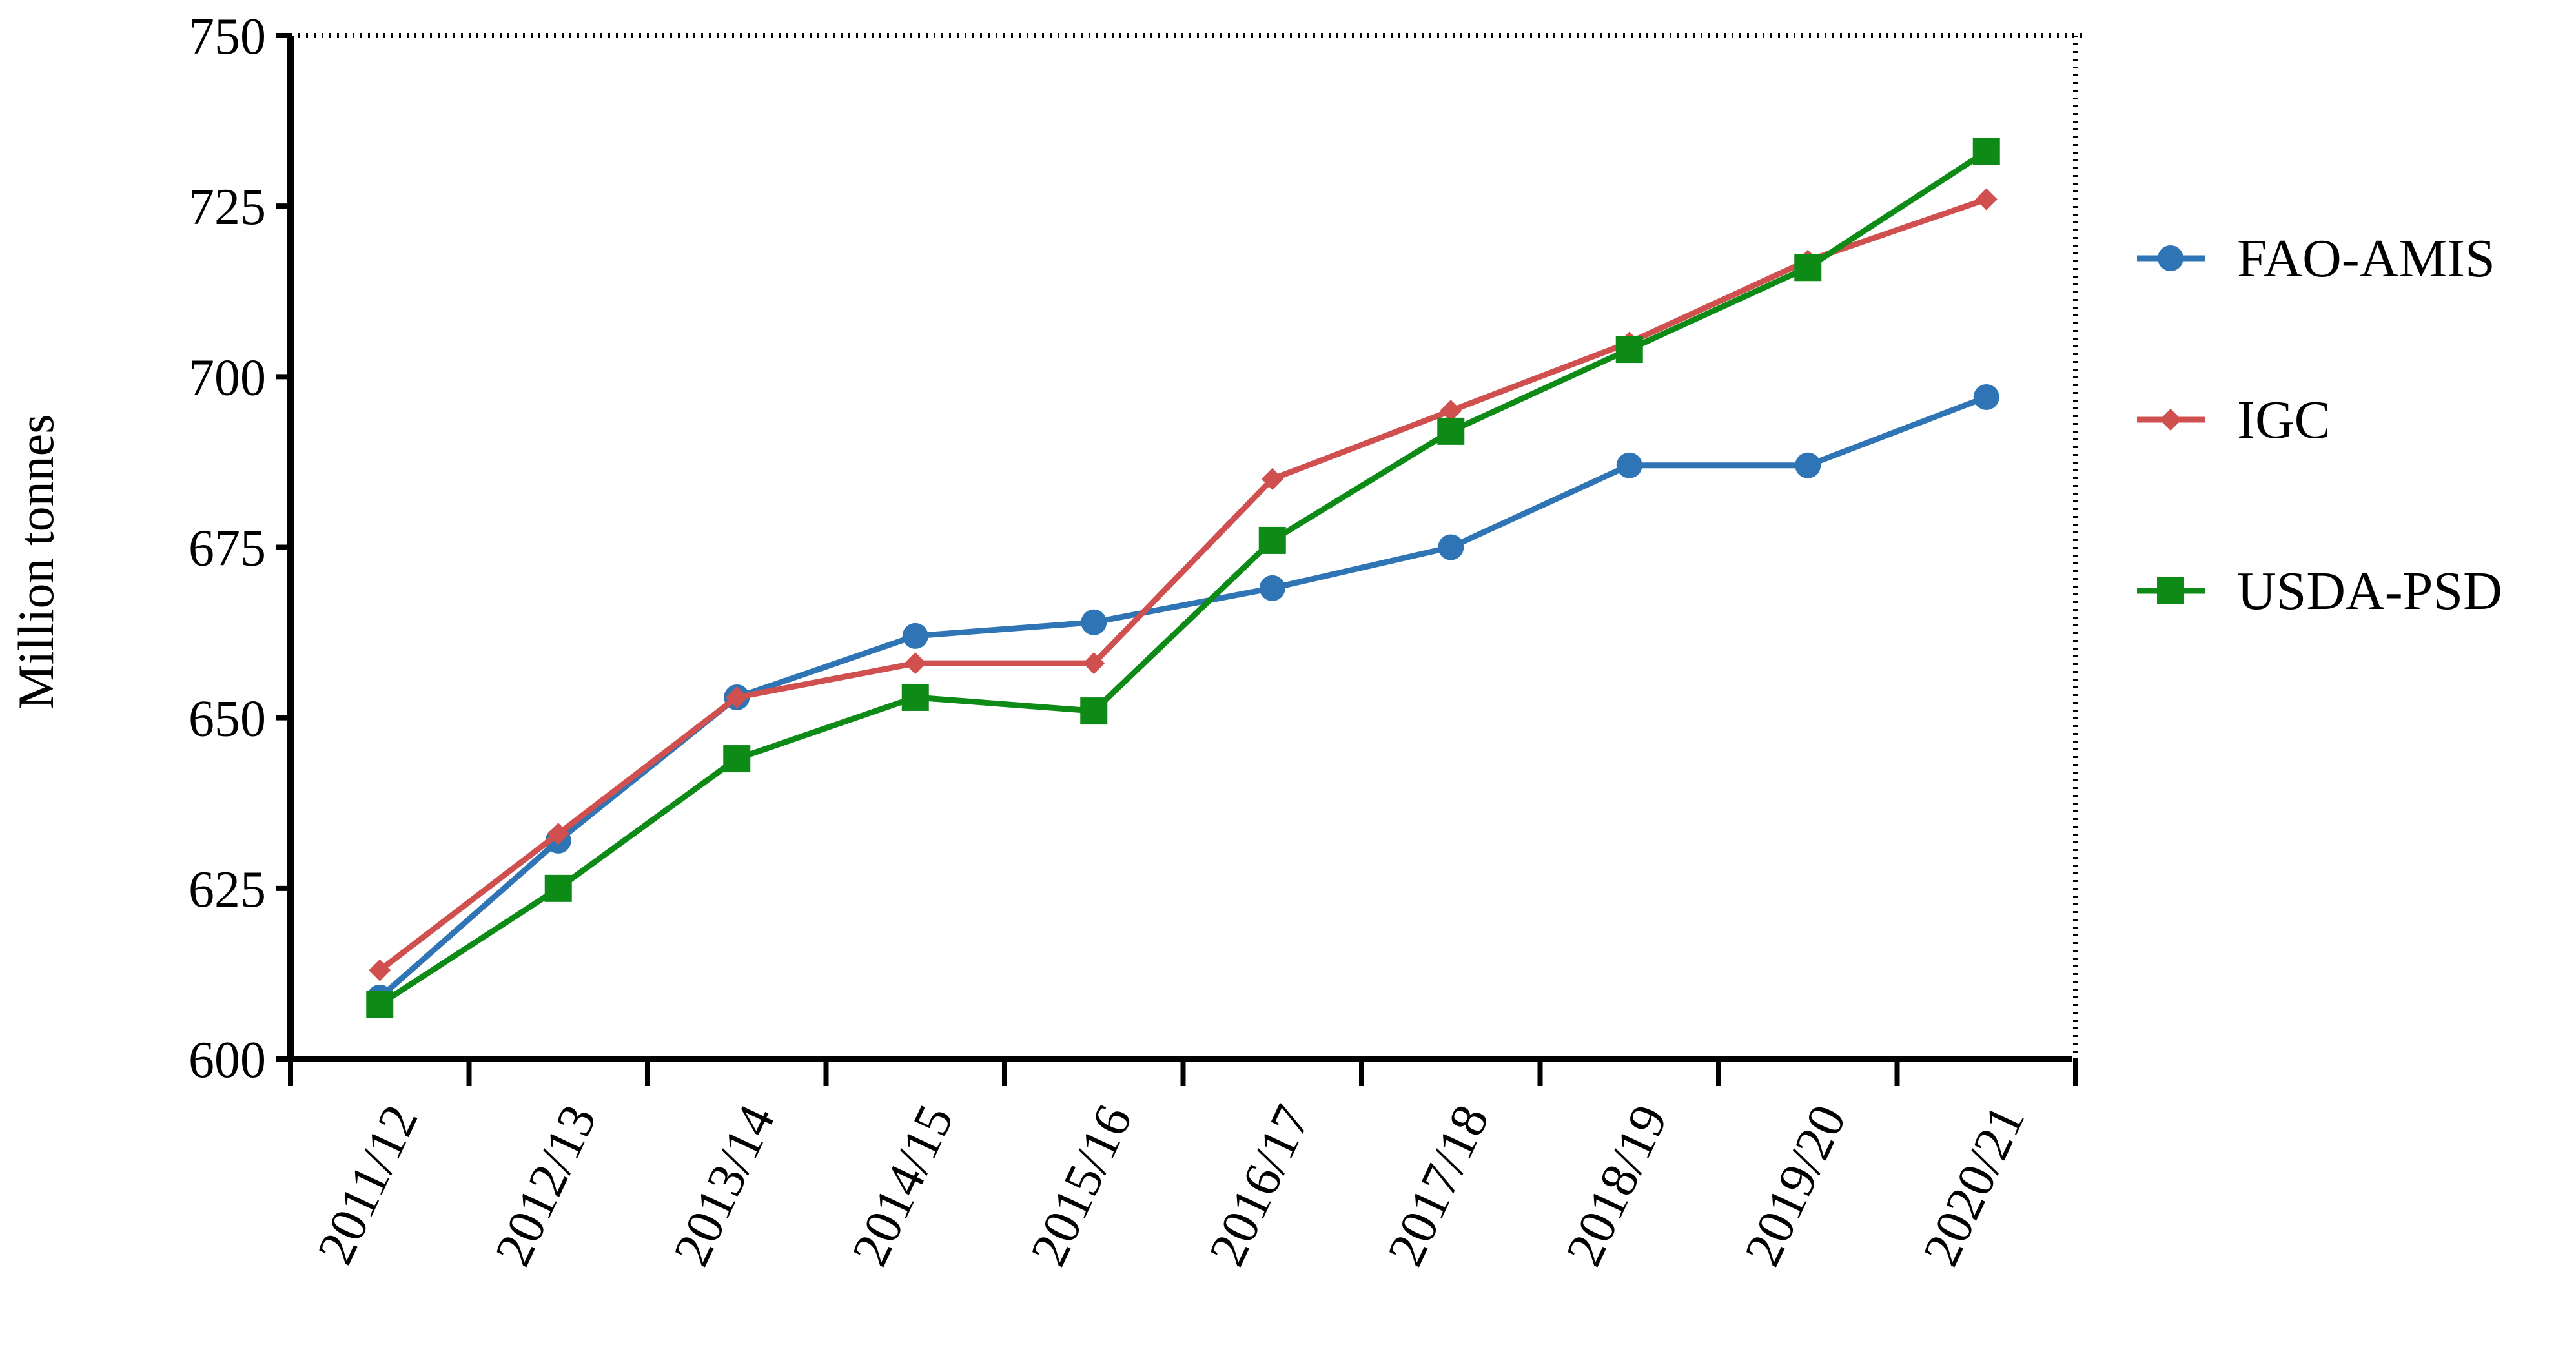 The width and height of the screenshot is (2576, 1356). Describe the element at coordinates (228, 548) in the screenshot. I see `y-tick-label: 675` at that location.